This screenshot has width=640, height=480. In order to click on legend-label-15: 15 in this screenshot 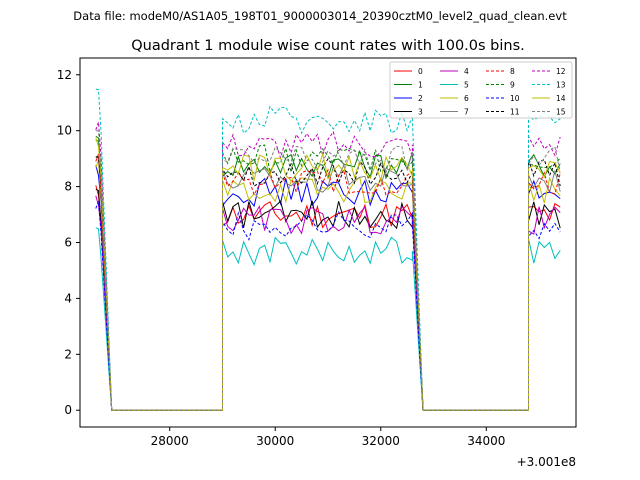, I will do `click(561, 112)`.